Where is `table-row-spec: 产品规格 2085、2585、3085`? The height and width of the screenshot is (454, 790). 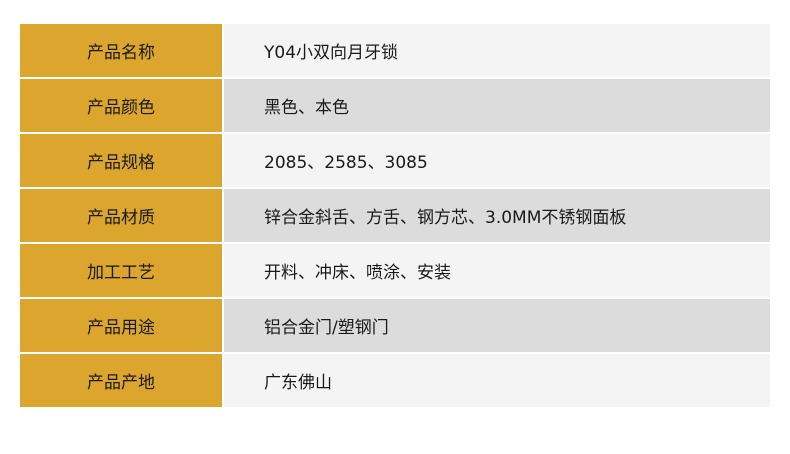
table-row-spec: 产品规格 2085、2585、3085 is located at coordinates (395, 160).